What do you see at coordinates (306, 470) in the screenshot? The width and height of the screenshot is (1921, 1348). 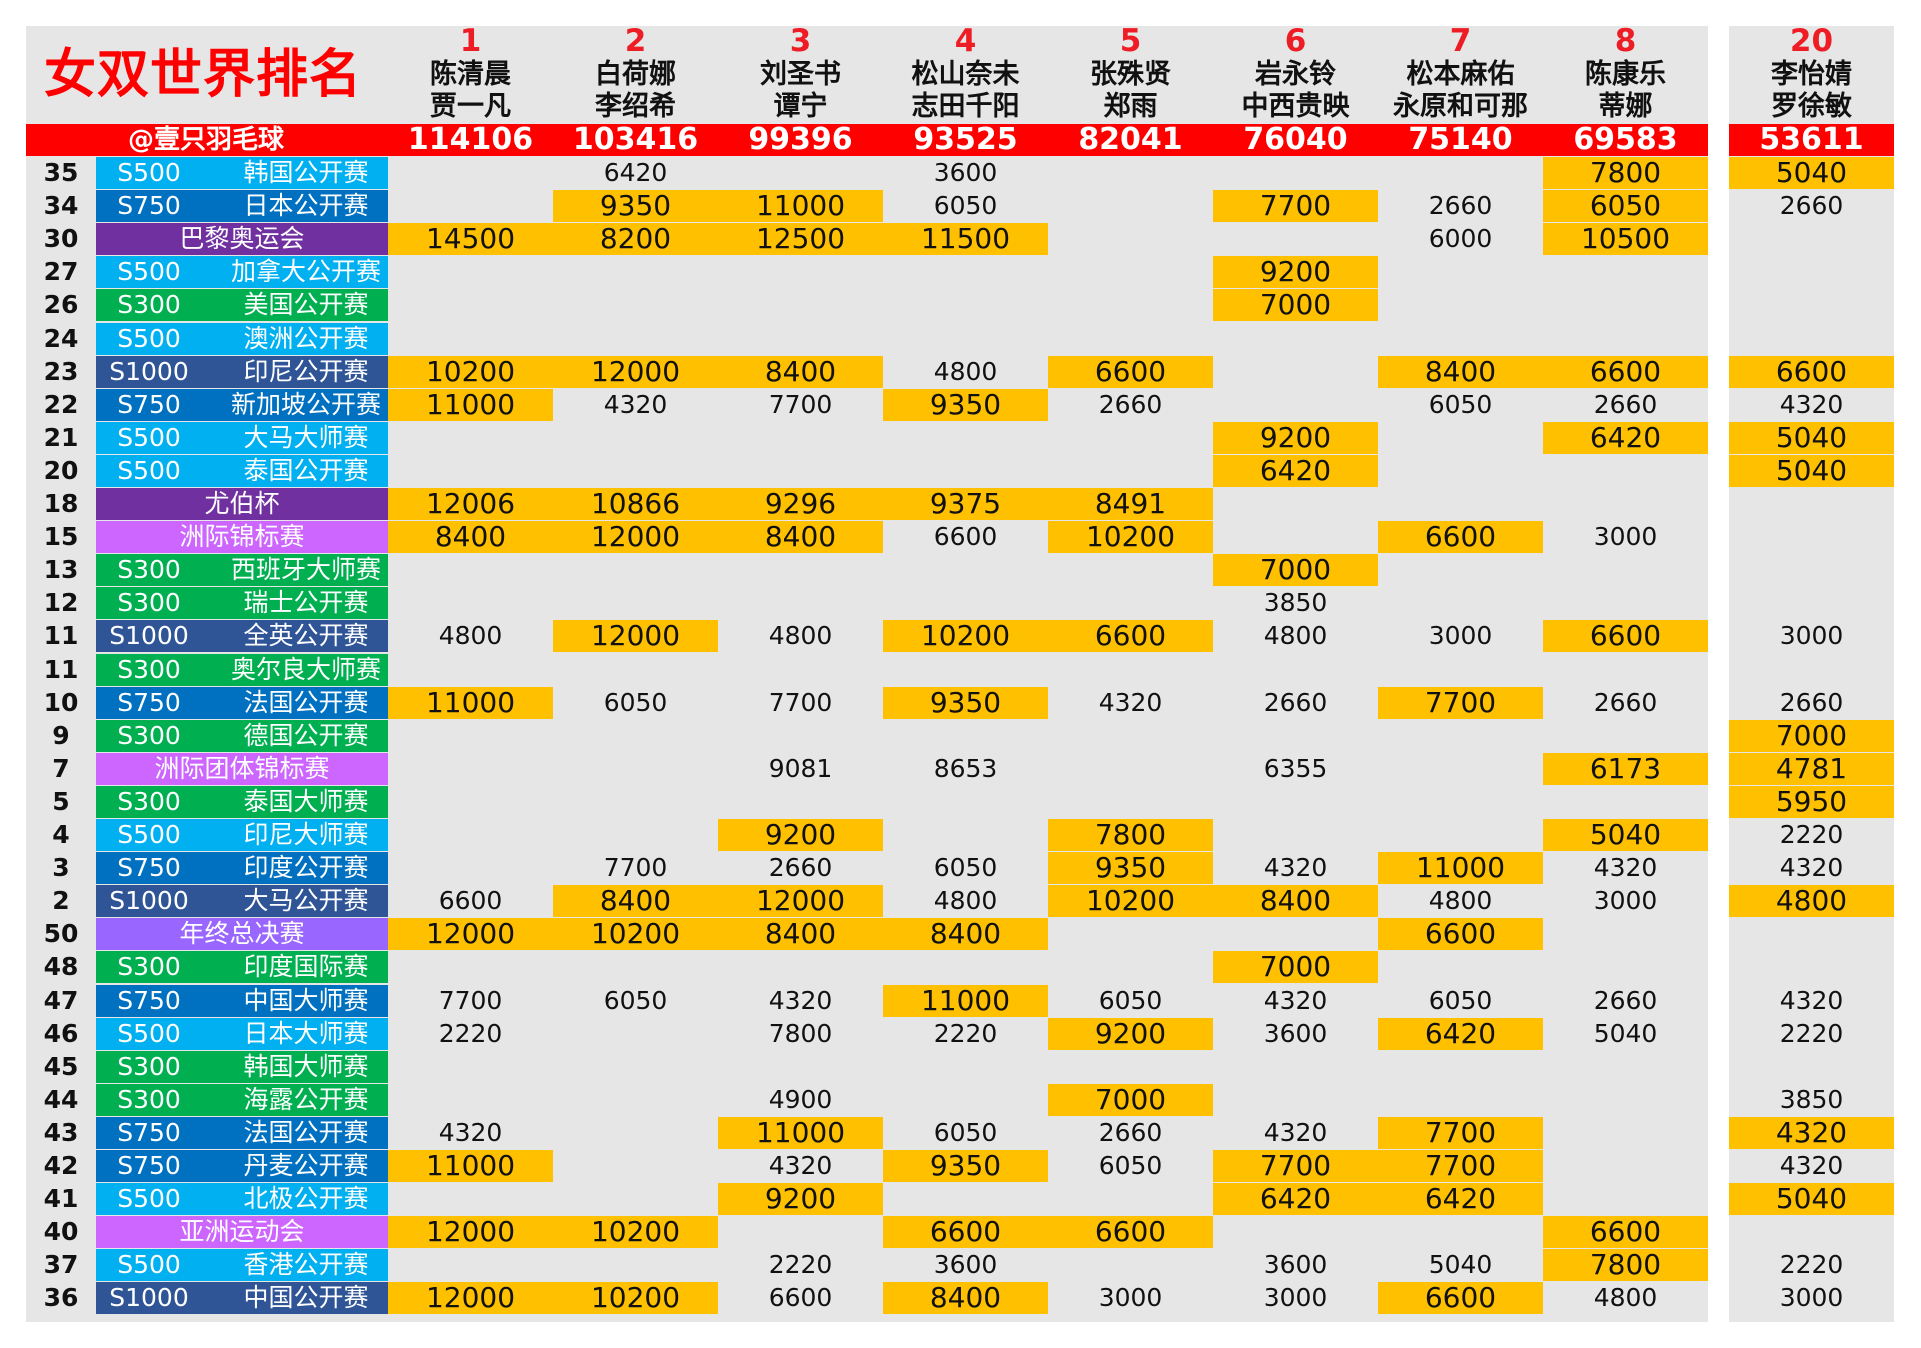 I see `tournament-name: 泰国公开赛` at bounding box center [306, 470].